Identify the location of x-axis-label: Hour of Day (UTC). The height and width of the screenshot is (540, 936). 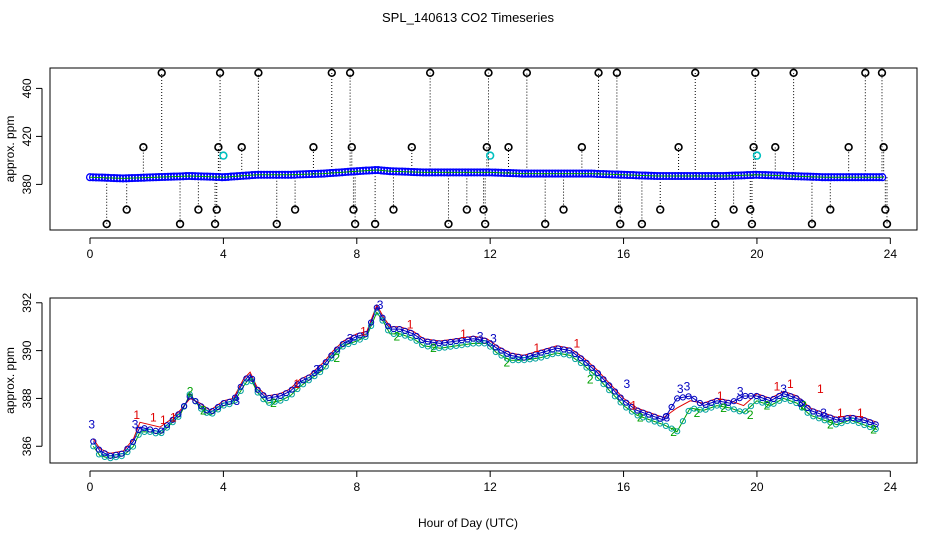
(468, 523).